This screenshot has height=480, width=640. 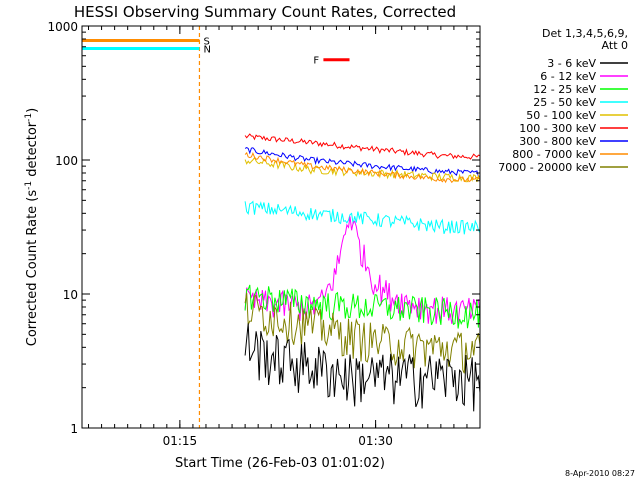 What do you see at coordinates (564, 102) in the screenshot?
I see `legend-entry-4: 25 - 50 keV` at bounding box center [564, 102].